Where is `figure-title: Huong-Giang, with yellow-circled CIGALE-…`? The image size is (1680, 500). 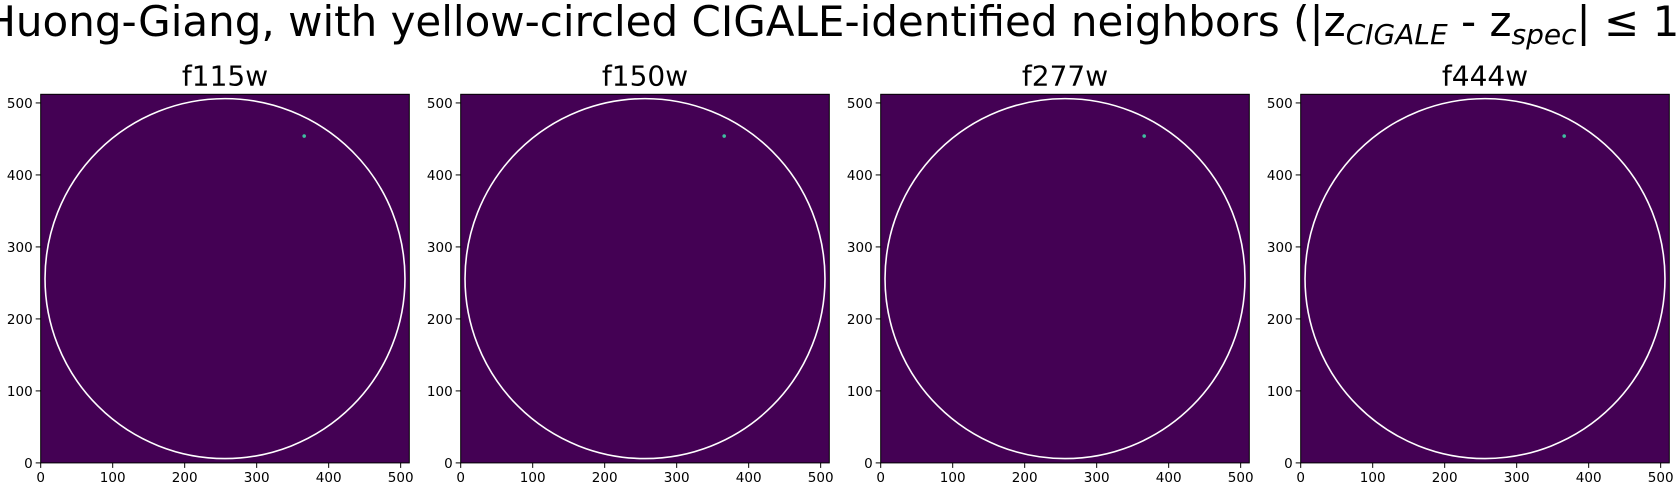
figure-title: Huong-Giang, with yellow-circled CIGALE-… is located at coordinates (840, 25).